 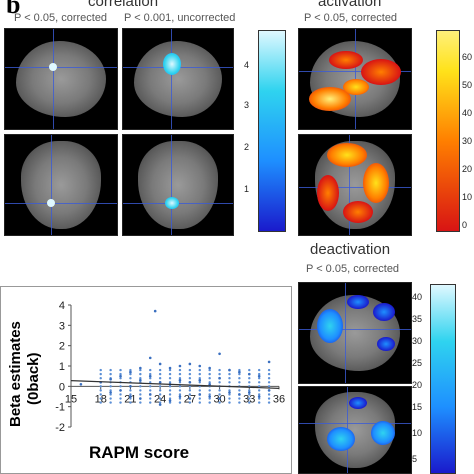 What do you see at coordinates (417, 433) in the screenshot?
I see `deactivation-tick: 10` at bounding box center [417, 433].